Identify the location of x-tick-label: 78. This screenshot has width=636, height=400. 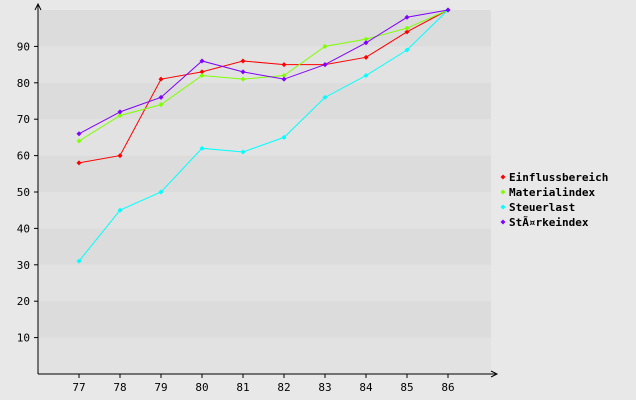
(119, 387).